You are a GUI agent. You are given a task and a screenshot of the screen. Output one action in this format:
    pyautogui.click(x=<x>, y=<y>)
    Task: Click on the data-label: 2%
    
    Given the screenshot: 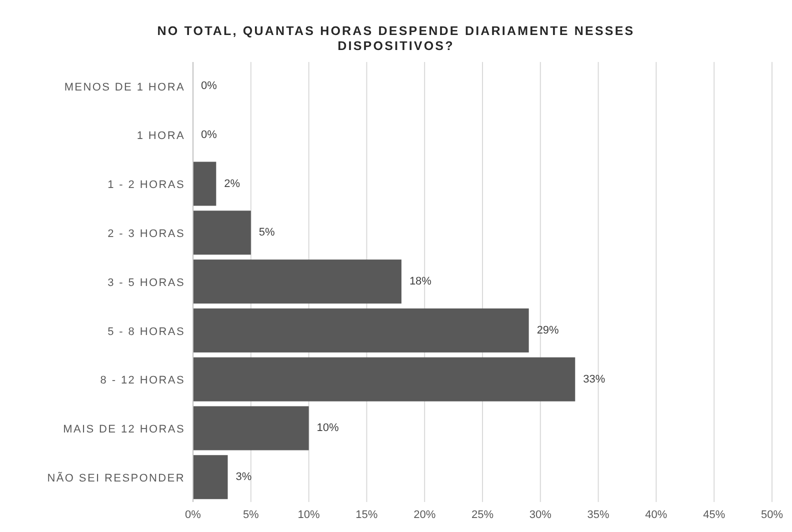 What is the action you would take?
    pyautogui.click(x=232, y=184)
    